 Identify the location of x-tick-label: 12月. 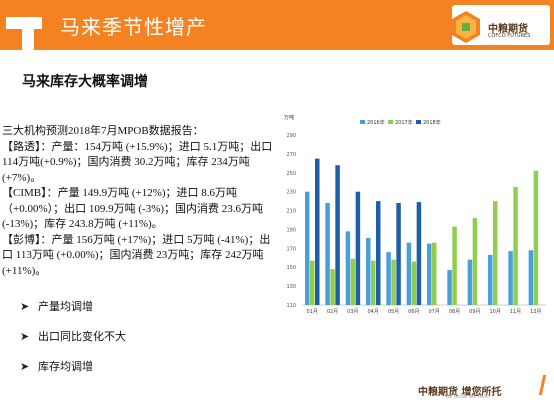
(535, 312).